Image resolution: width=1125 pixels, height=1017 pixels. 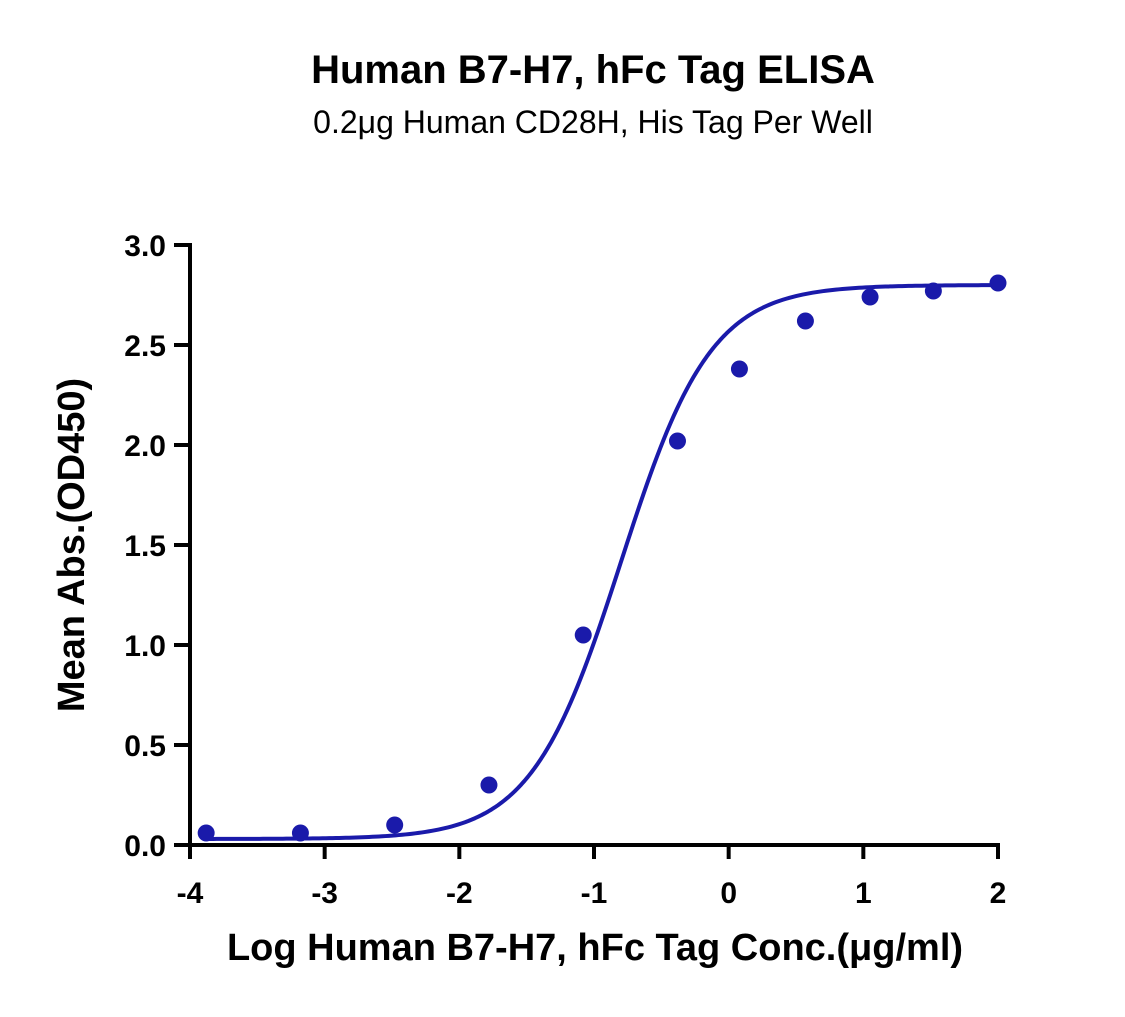 What do you see at coordinates (863, 893) in the screenshot?
I see `x-tick-label: 1` at bounding box center [863, 893].